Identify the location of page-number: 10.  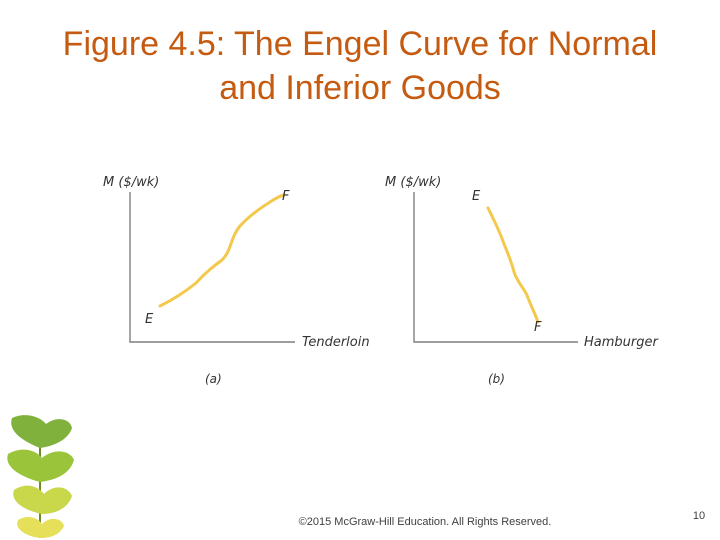
(699, 516).